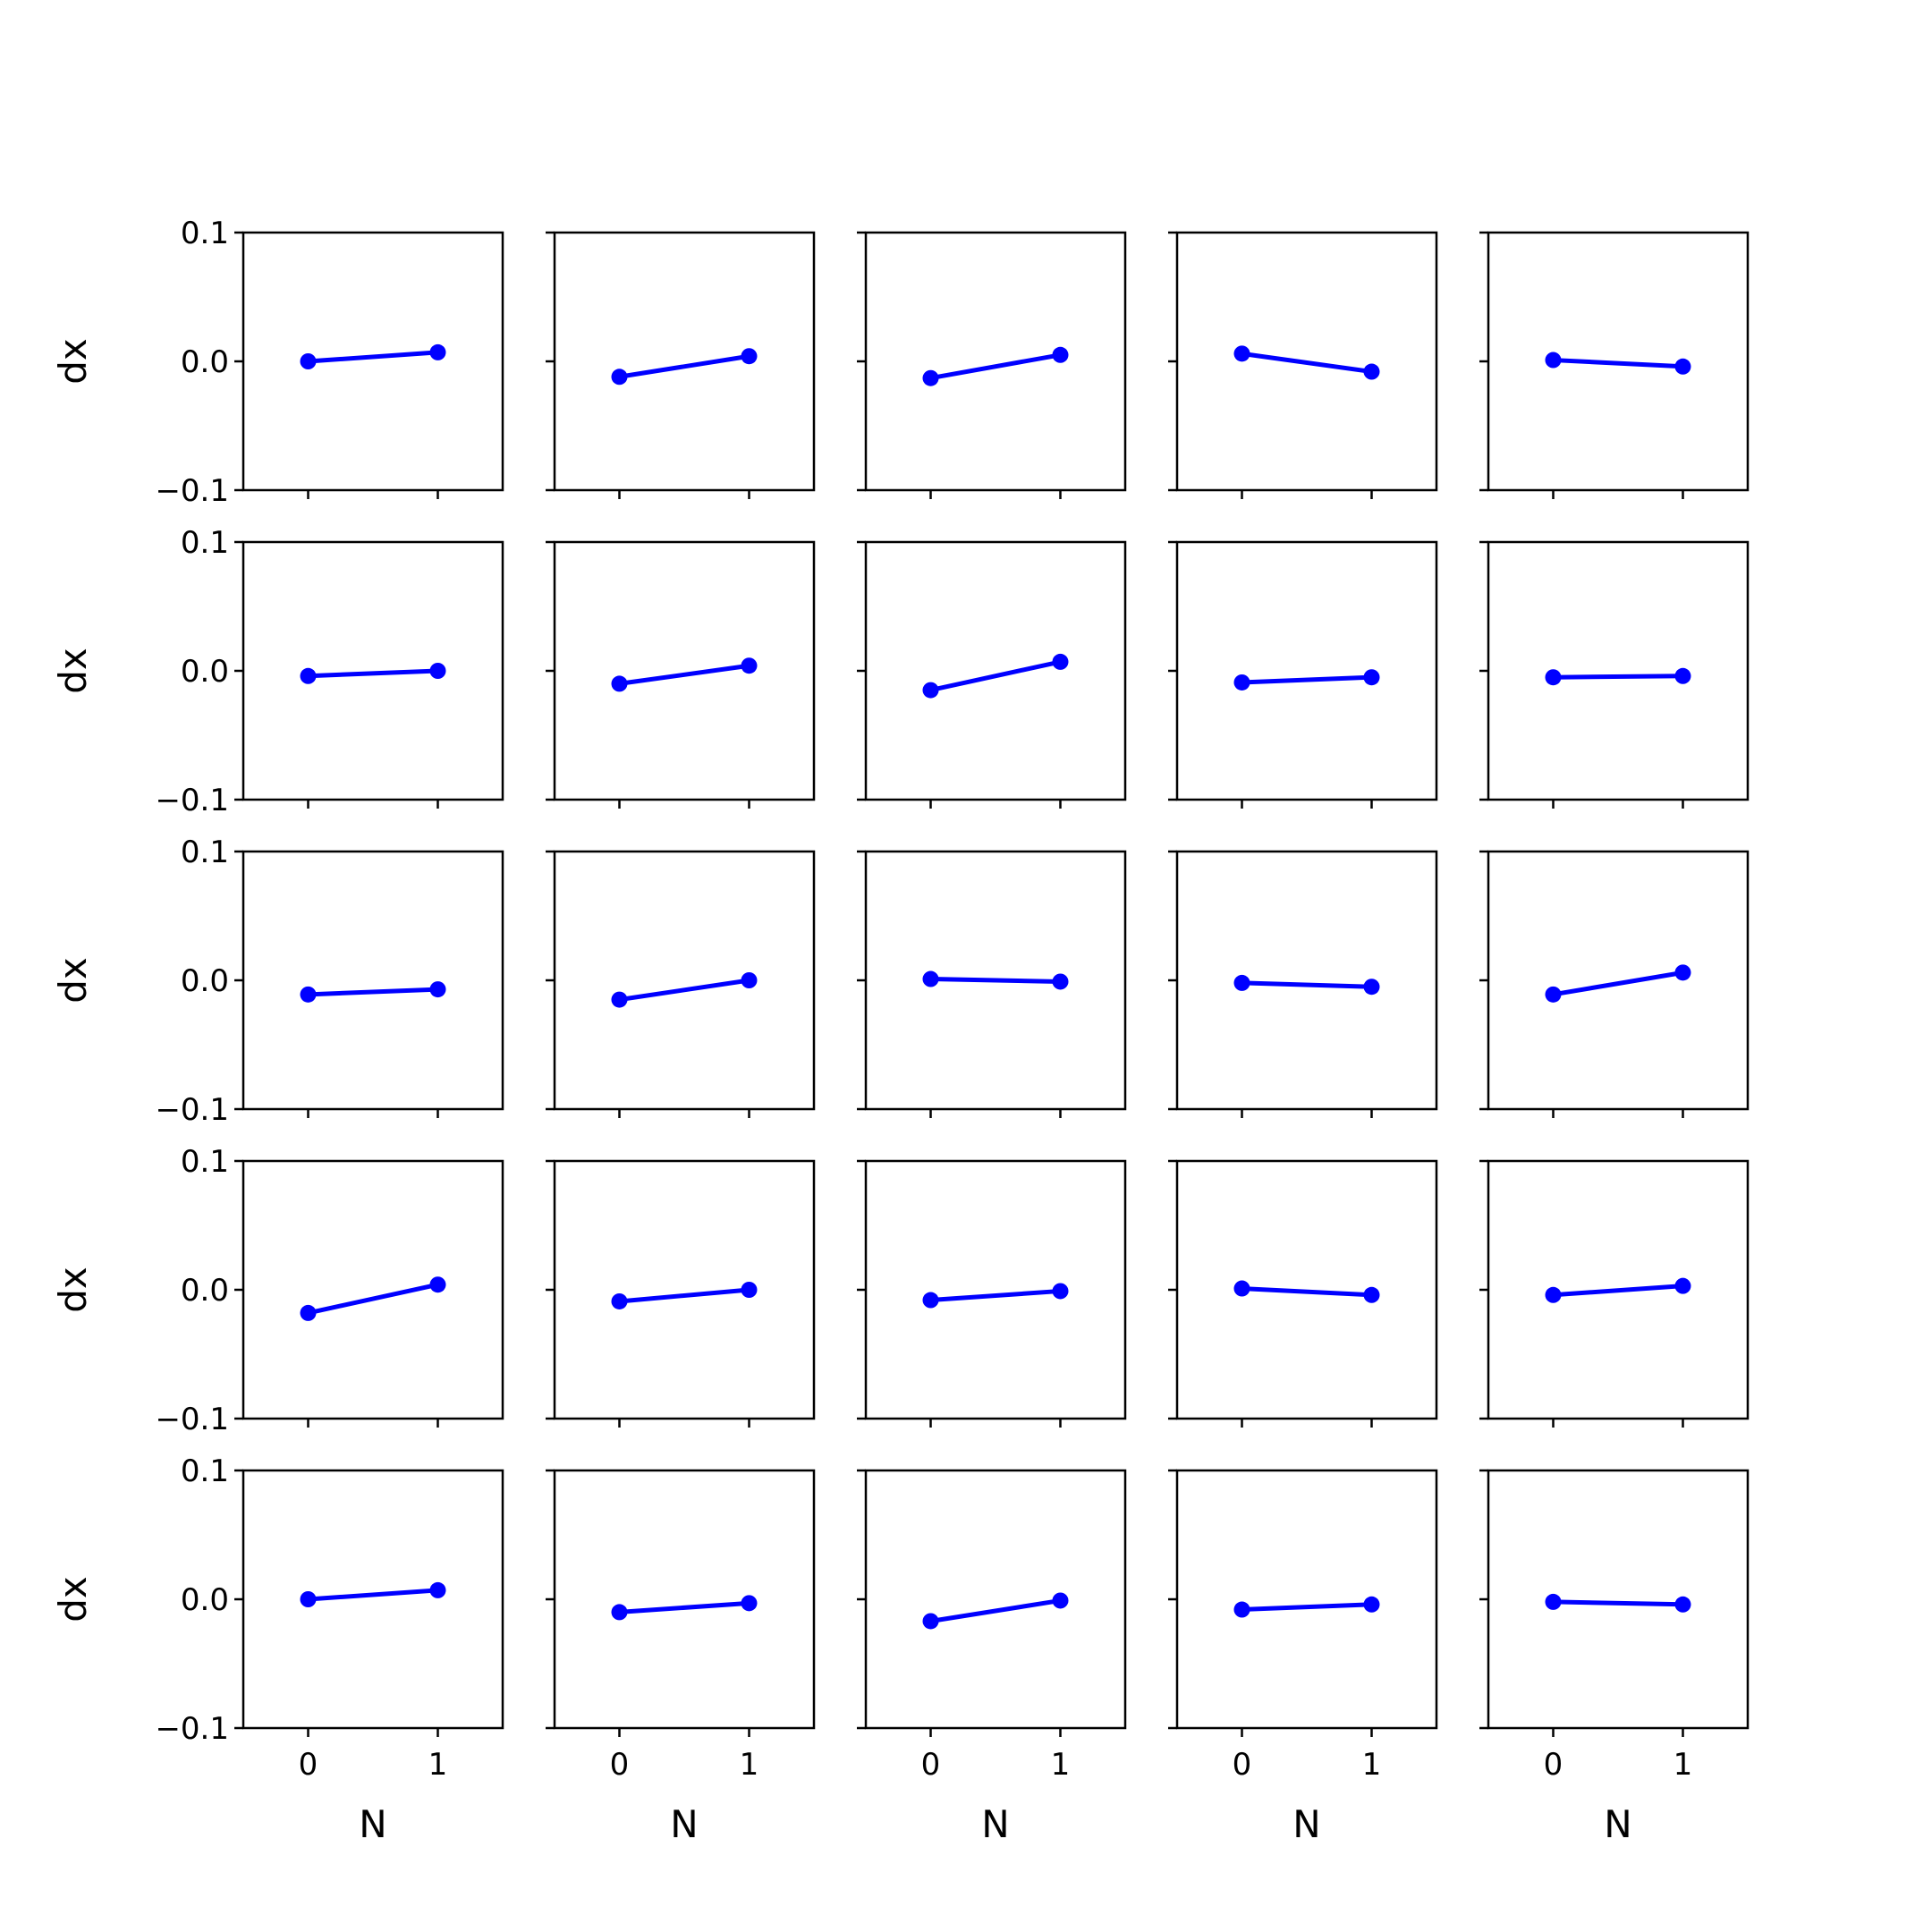 This screenshot has height=1932, width=1932. I want to click on subplot-r1-c3, so click(992, 365).